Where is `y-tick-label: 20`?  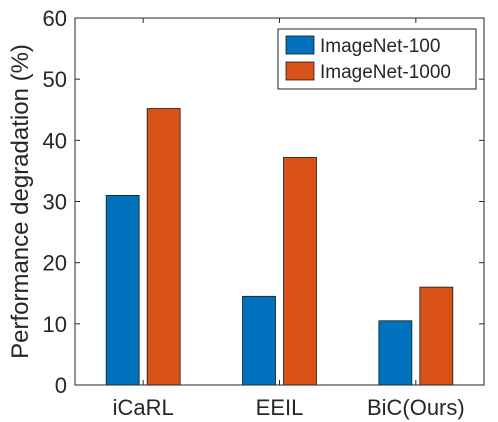 y-tick-label: 20 is located at coordinates (55, 263).